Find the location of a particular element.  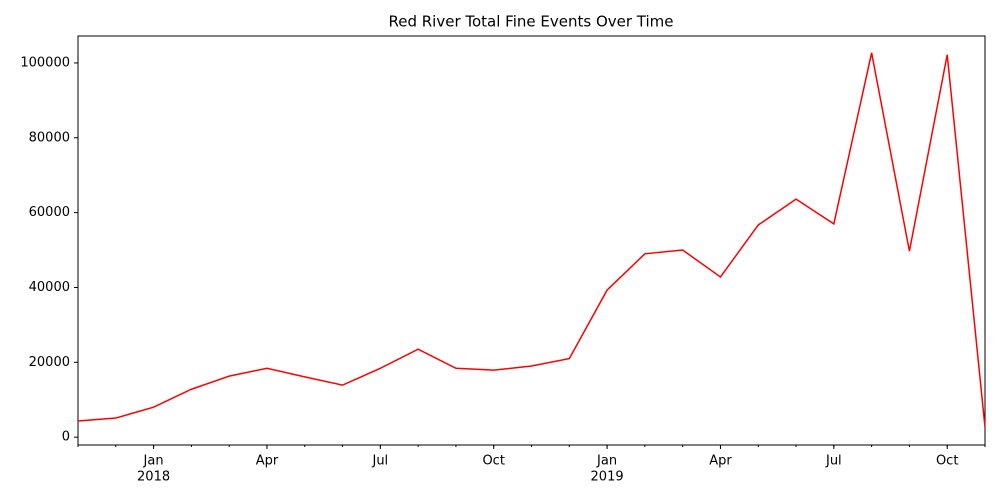

x-year-label: 2018 is located at coordinates (153, 477).